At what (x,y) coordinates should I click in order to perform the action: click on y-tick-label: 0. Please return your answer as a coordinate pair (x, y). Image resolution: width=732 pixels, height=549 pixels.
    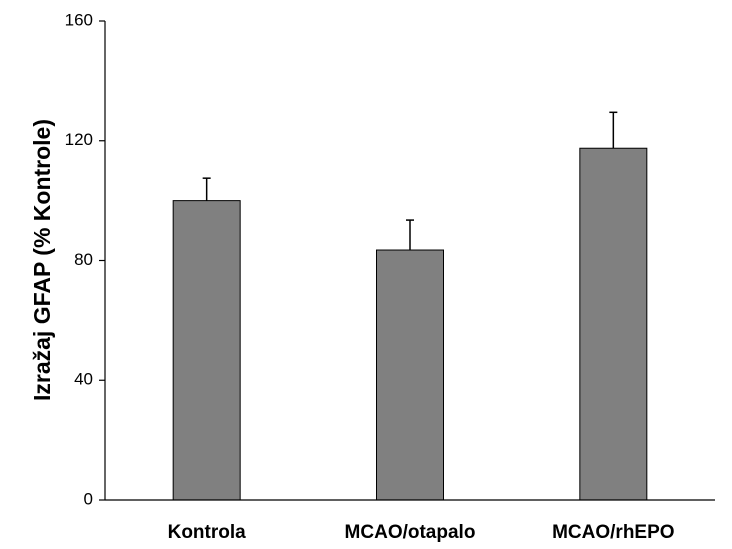
    Looking at the image, I should click on (88, 498).